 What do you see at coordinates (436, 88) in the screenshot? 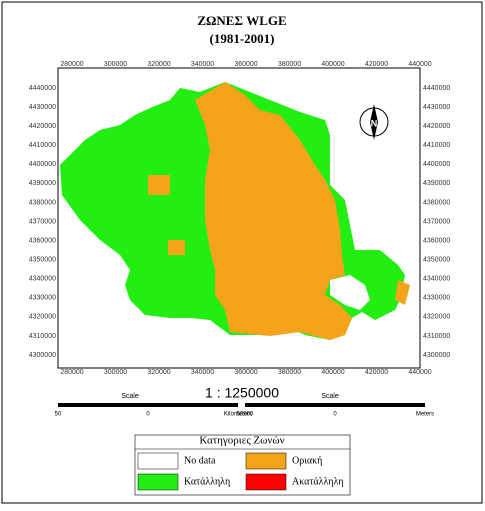
I see `y-coord-right: 4440000` at bounding box center [436, 88].